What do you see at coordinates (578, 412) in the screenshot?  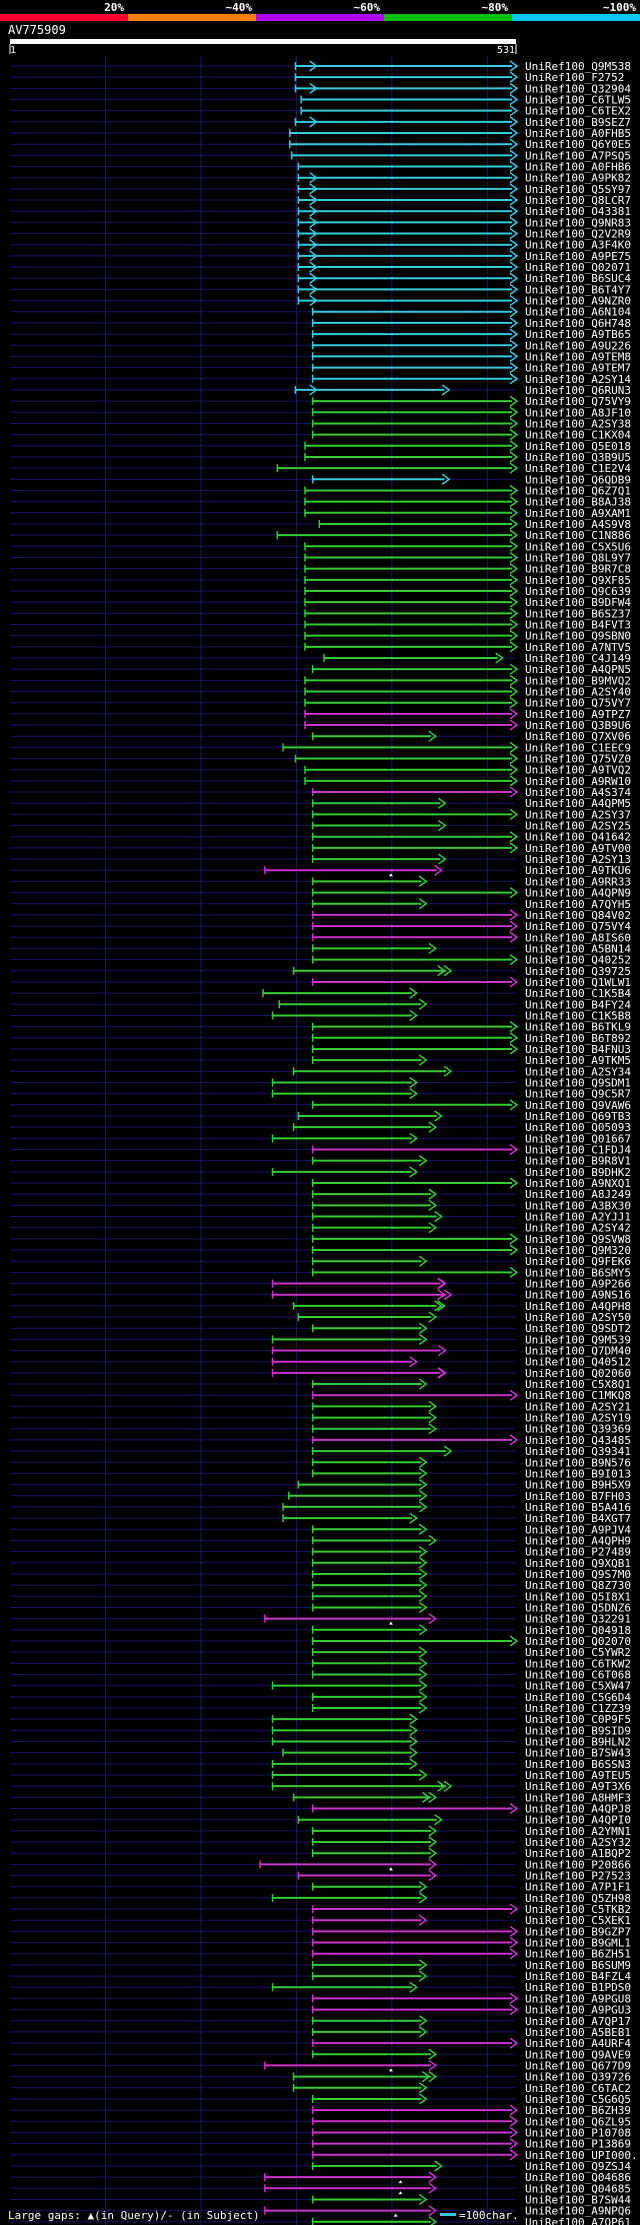 I see `hit-accession: UniRef100_A8JF10` at bounding box center [578, 412].